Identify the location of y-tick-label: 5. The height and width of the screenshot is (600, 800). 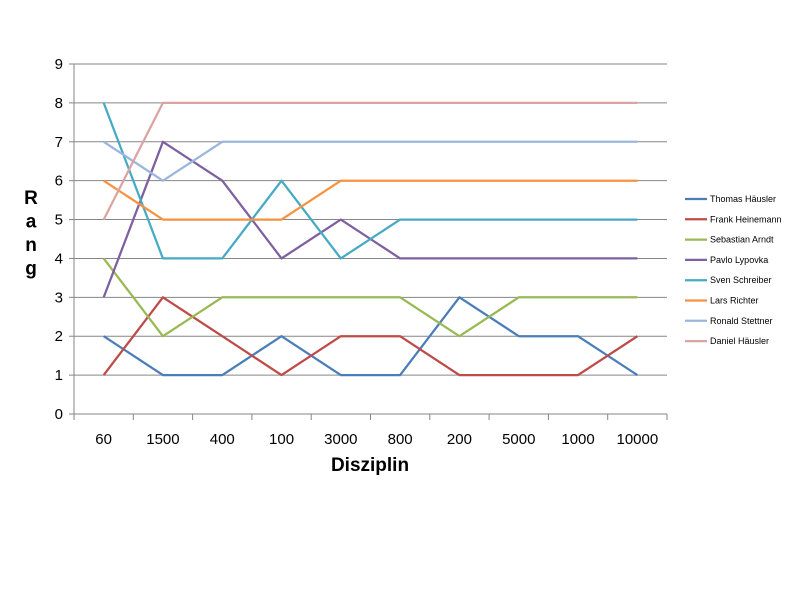
(59, 220).